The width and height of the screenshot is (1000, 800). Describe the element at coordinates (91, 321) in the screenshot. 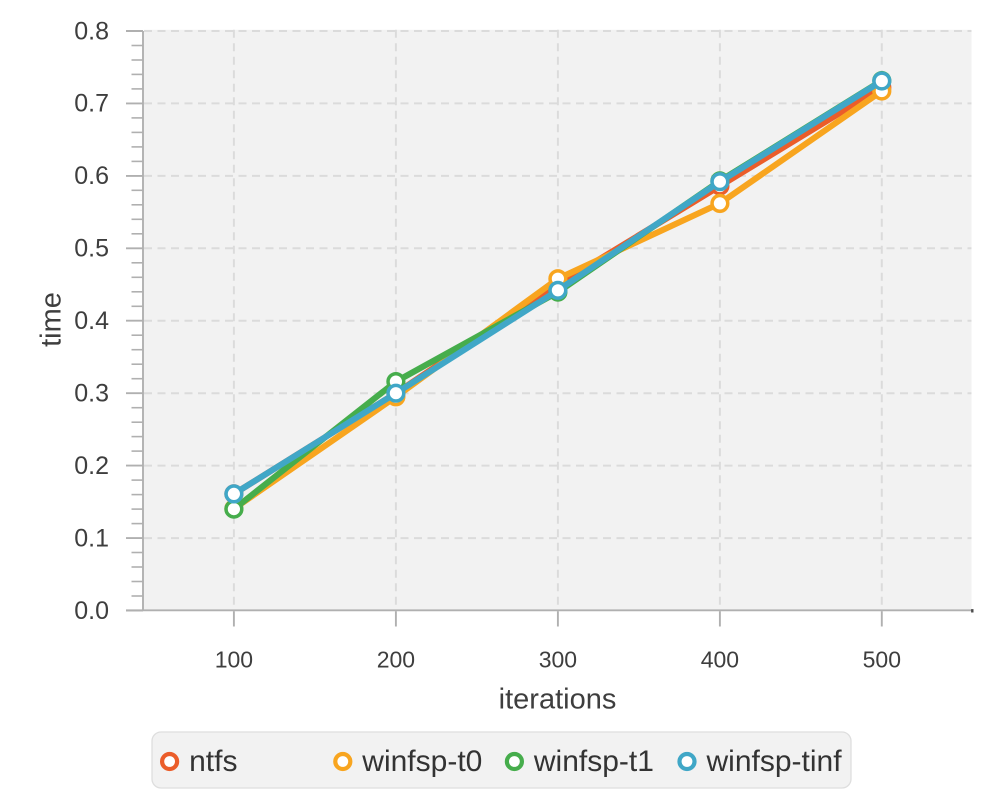

I see `svg-text: 0.4` at that location.